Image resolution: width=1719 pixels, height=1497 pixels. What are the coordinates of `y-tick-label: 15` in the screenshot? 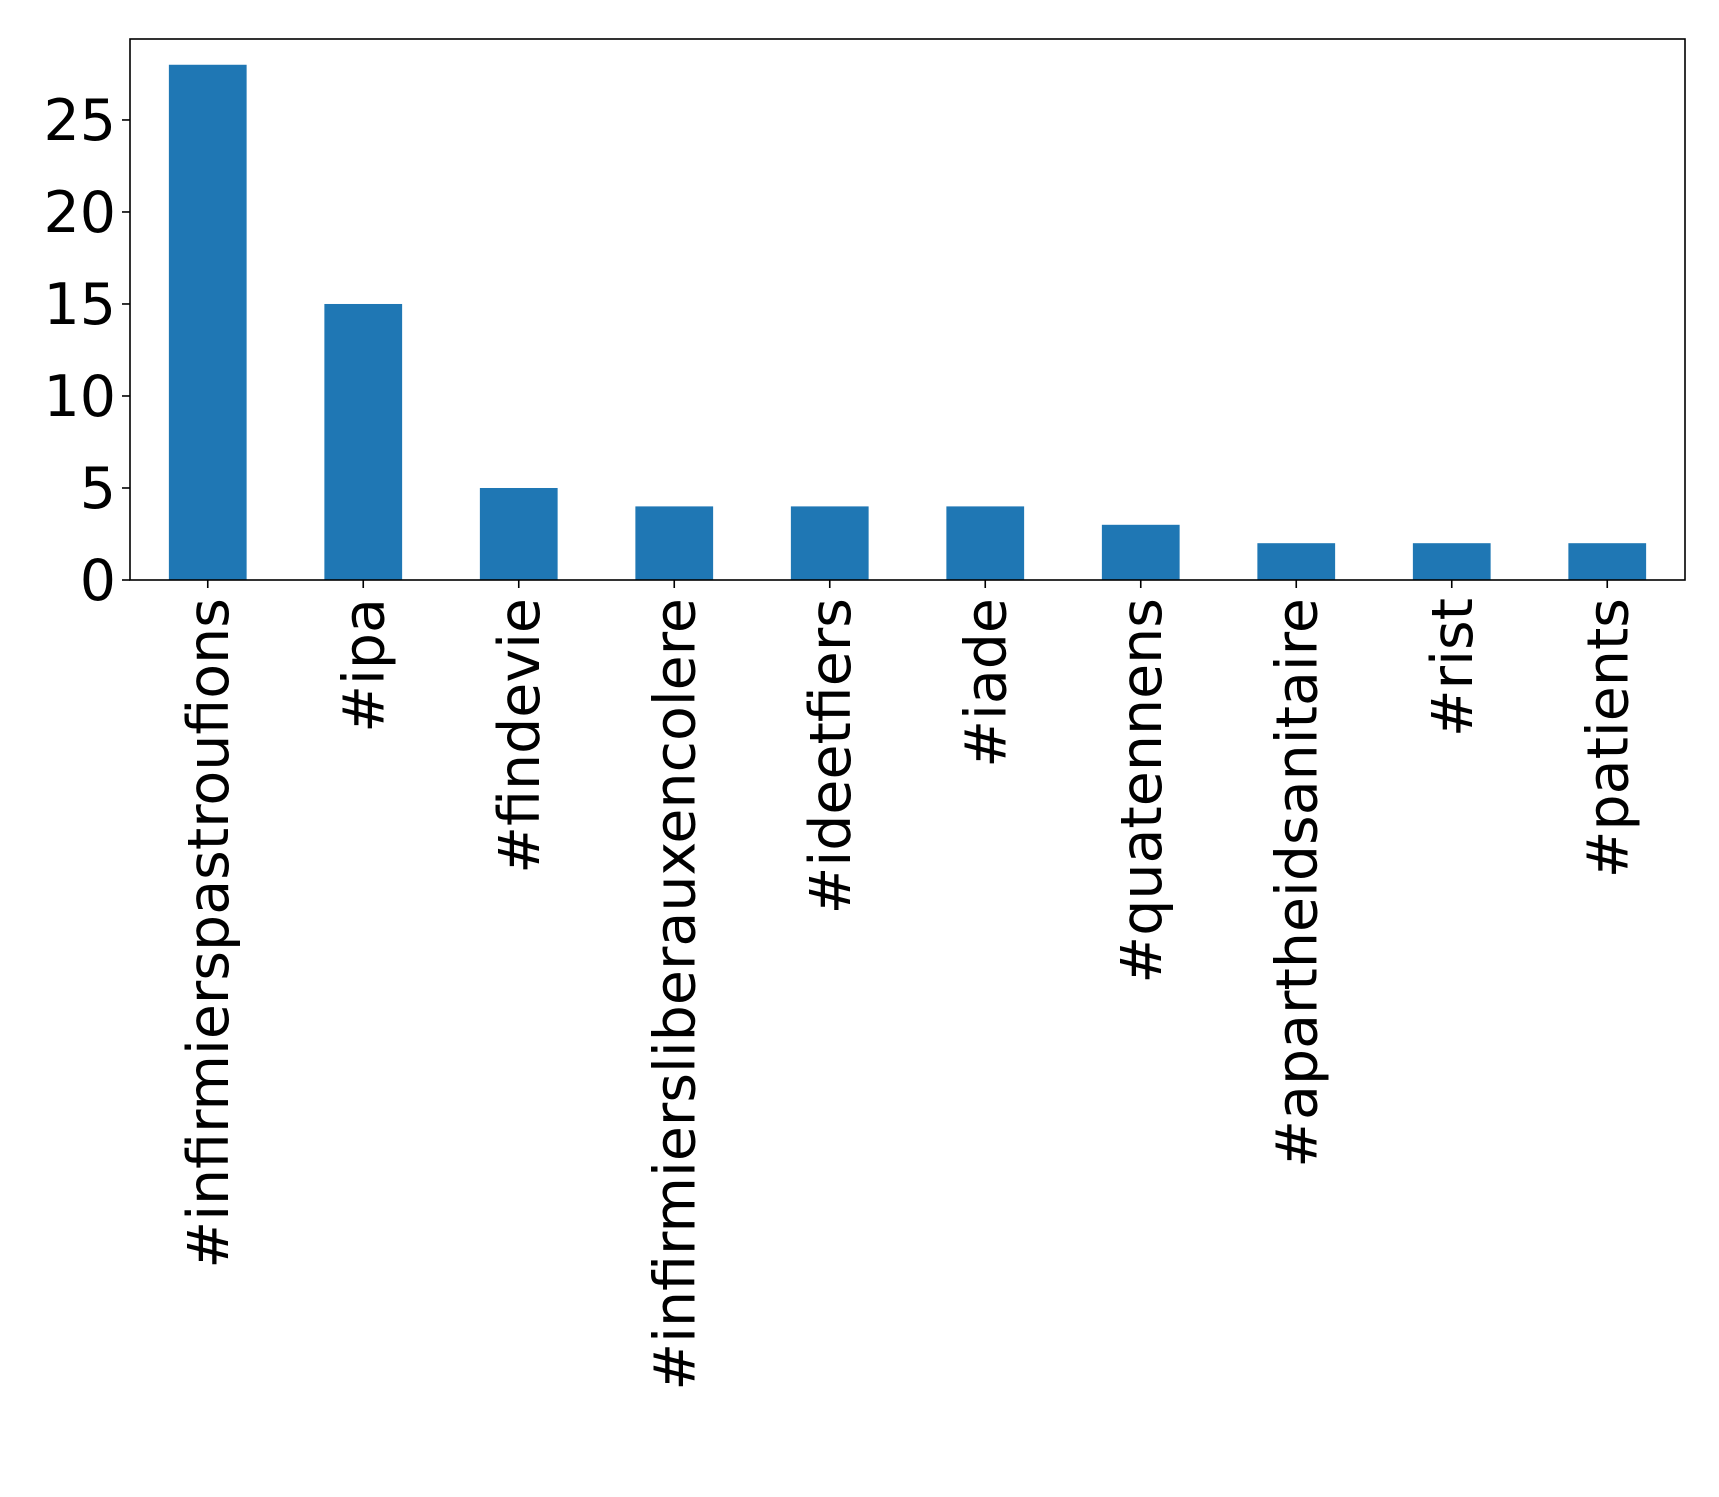 It's located at (79, 305).